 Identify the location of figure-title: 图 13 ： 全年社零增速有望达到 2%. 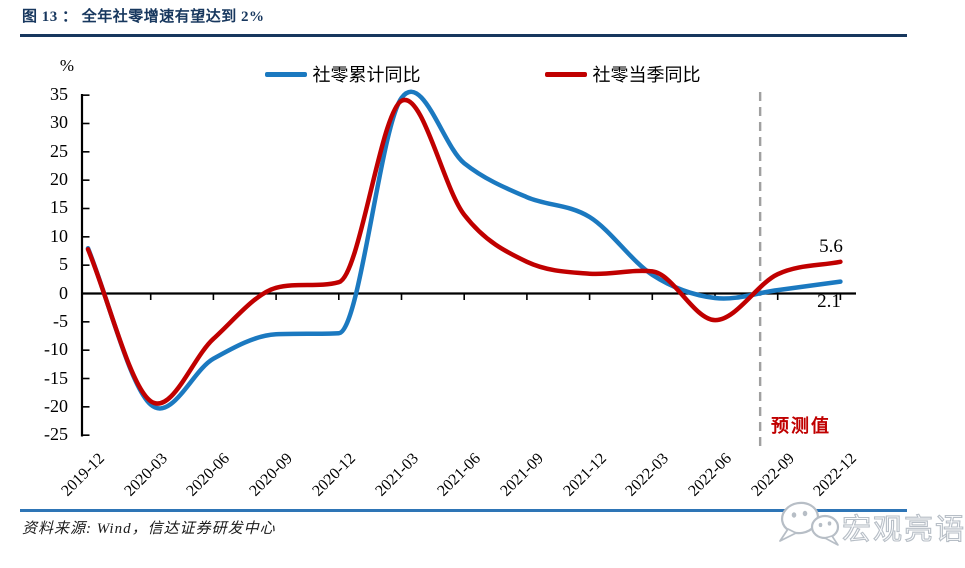
(143, 17).